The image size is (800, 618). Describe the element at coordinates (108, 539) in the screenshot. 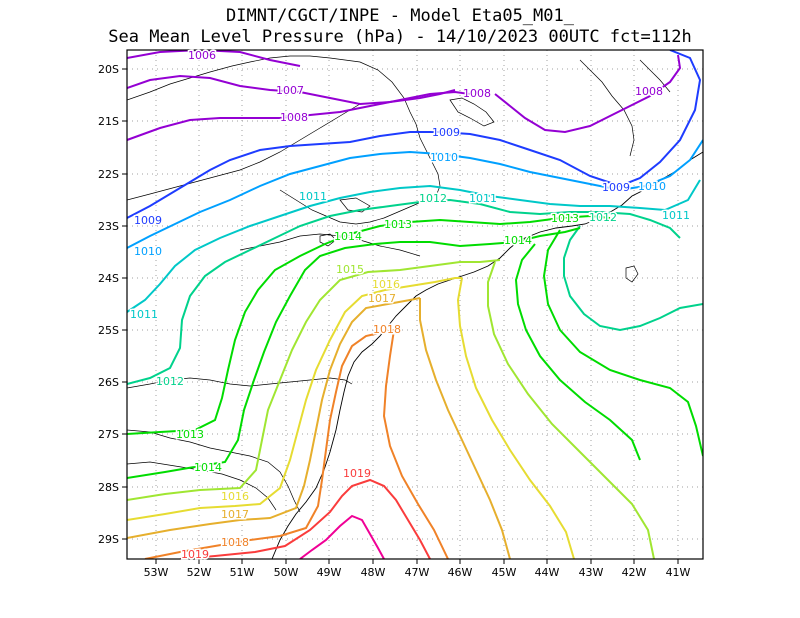

I see `lat-label: 29S` at that location.